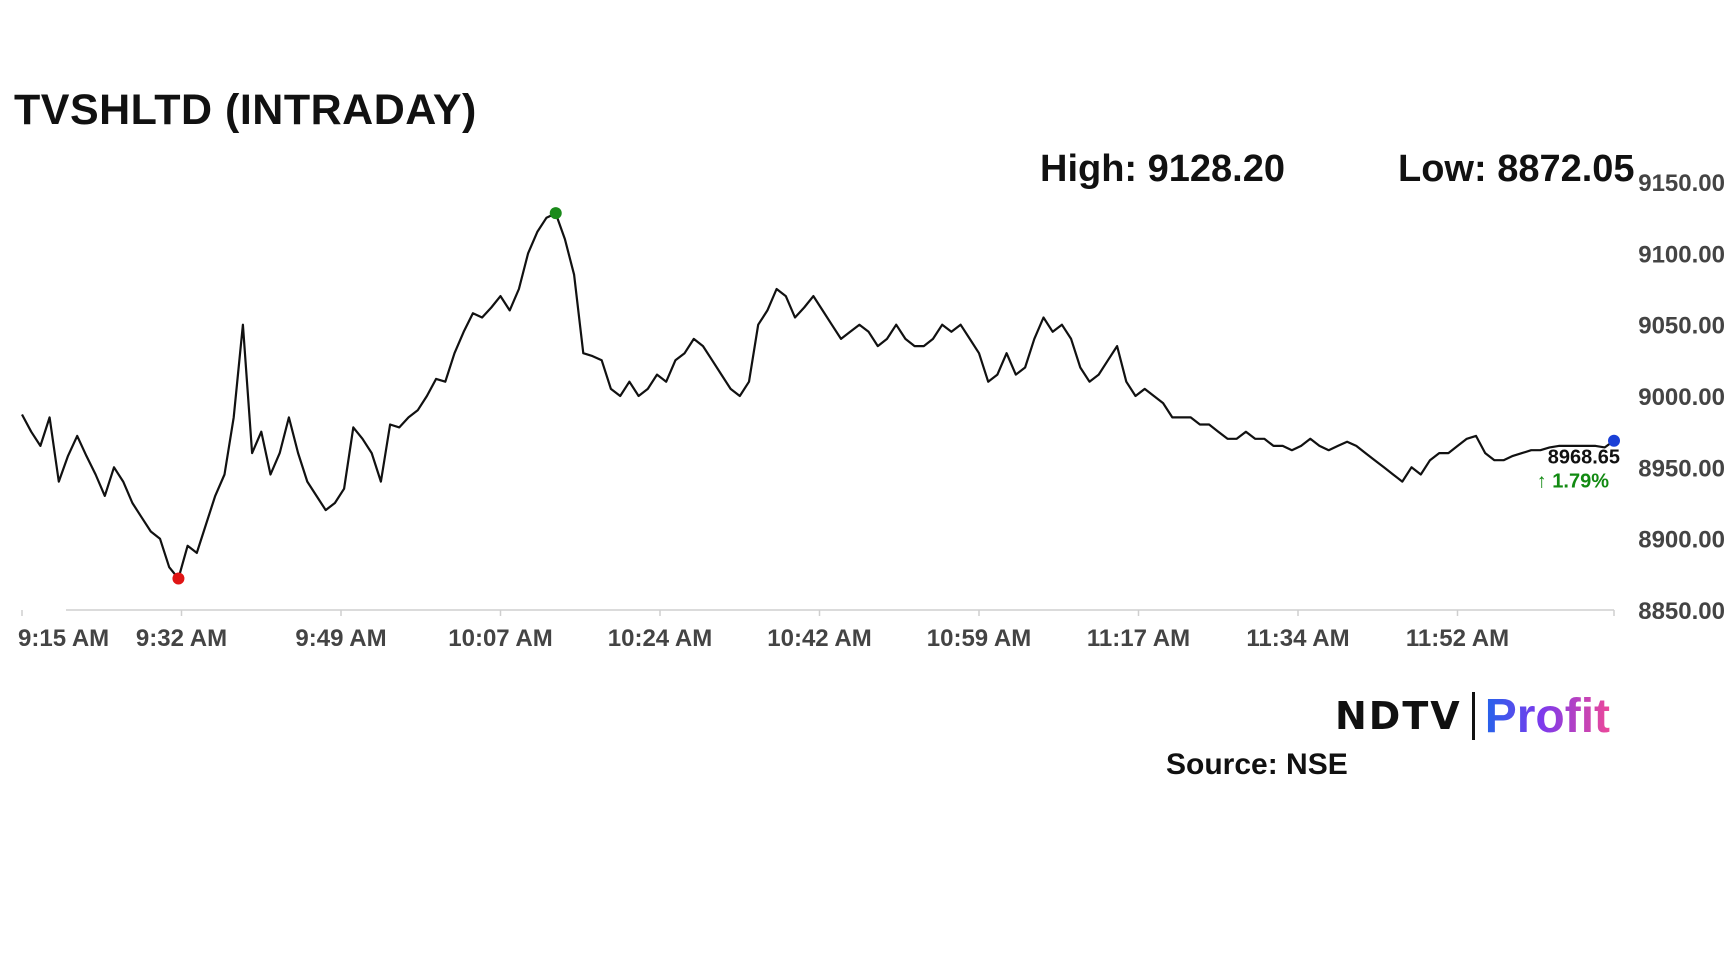 The width and height of the screenshot is (1728, 972). What do you see at coordinates (245, 110) in the screenshot?
I see `chart-title: TVSHLTD (INTRADAY)` at bounding box center [245, 110].